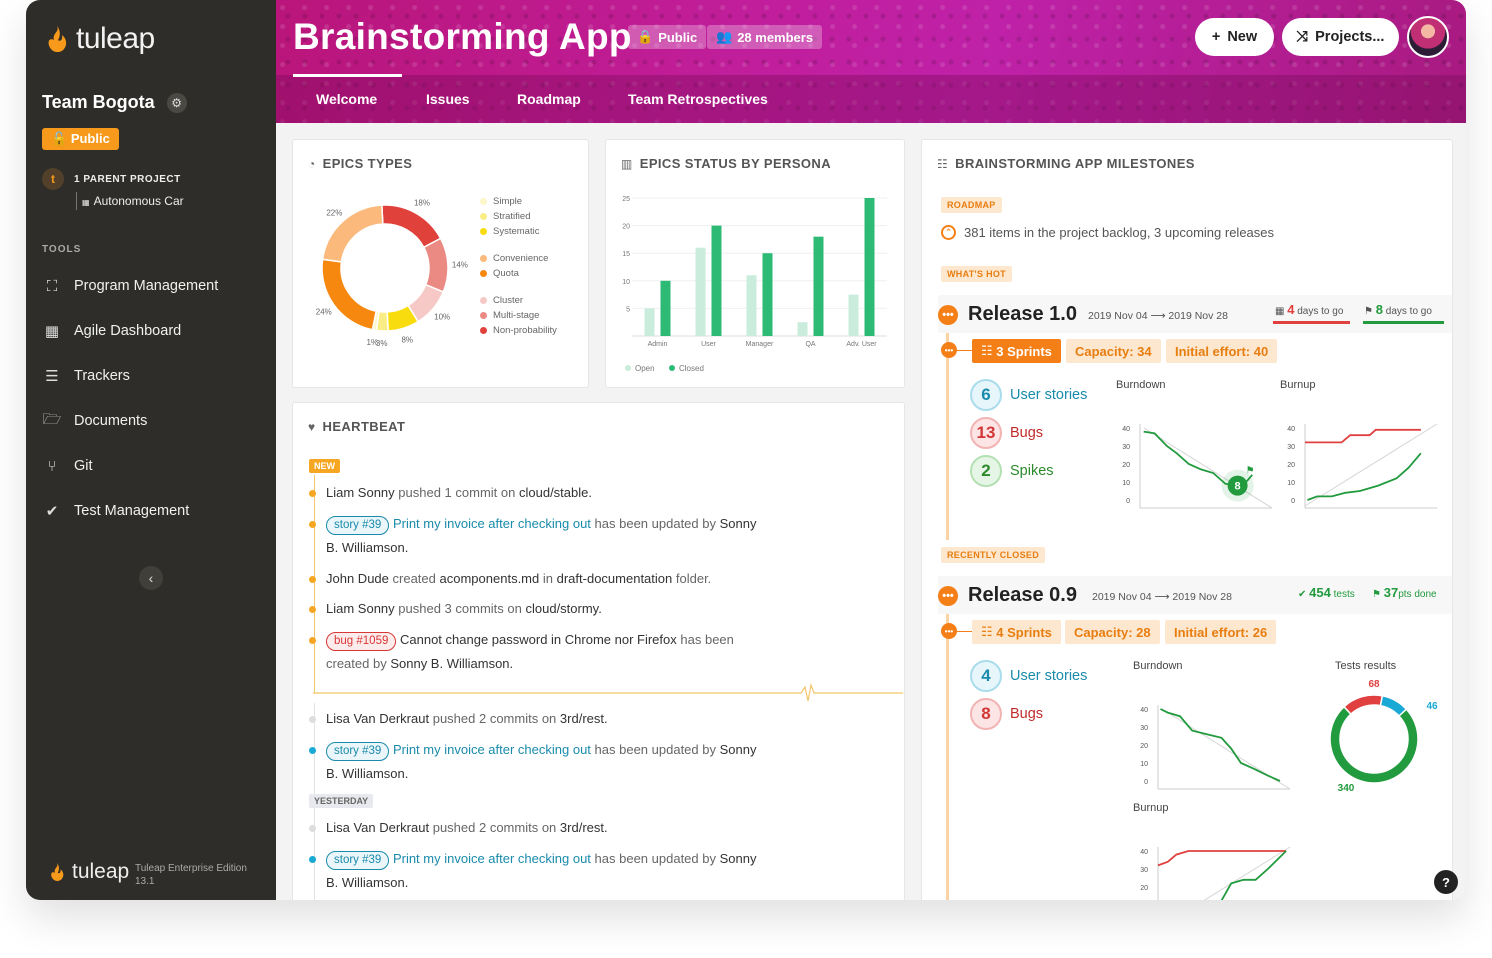 The width and height of the screenshot is (1492, 958). What do you see at coordinates (1234, 37) in the screenshot?
I see `new-button: + New` at bounding box center [1234, 37].